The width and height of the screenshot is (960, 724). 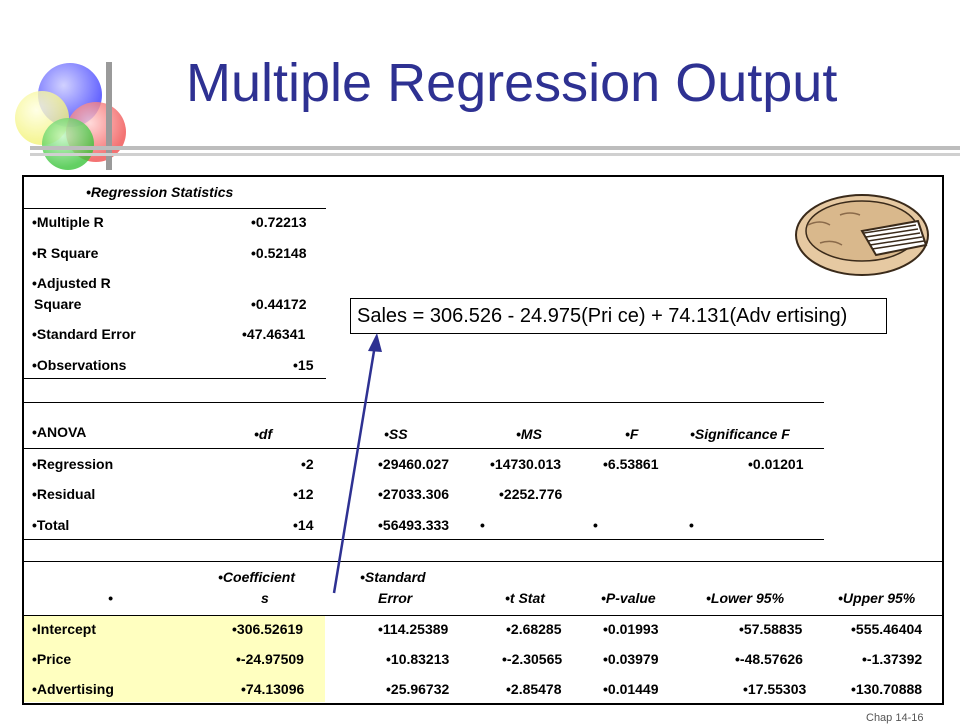 What do you see at coordinates (534, 689) in the screenshot?
I see `coef-t: •2.85478` at bounding box center [534, 689].